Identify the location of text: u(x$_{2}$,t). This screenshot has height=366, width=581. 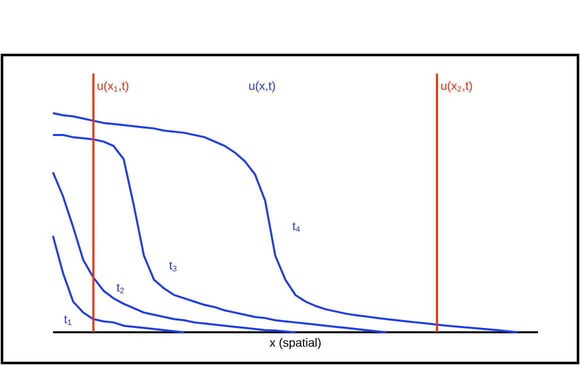
(456, 86).